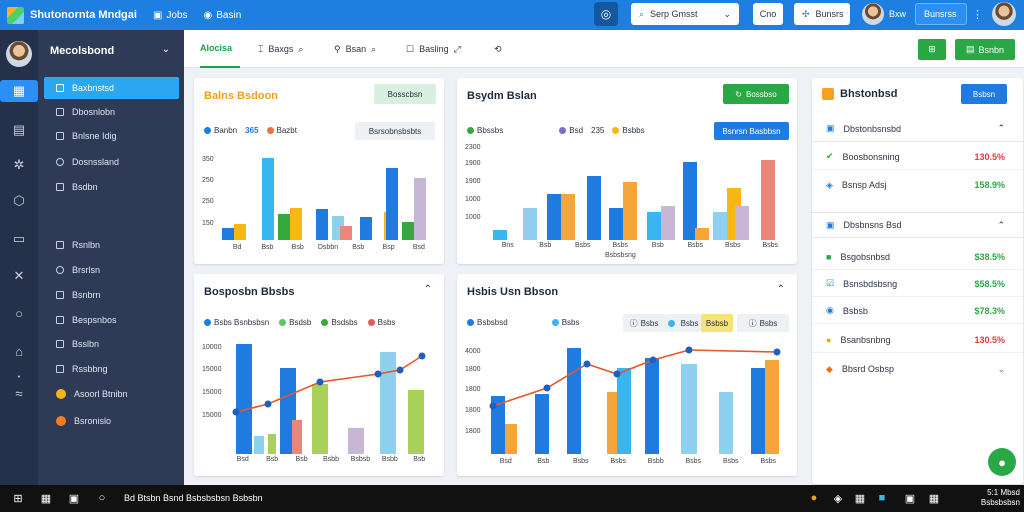 The width and height of the screenshot is (1024, 512). I want to click on taskbar-search: Bd Btsbn Bsnd Bsbsbsbsn Bsbsbn, so click(193, 498).